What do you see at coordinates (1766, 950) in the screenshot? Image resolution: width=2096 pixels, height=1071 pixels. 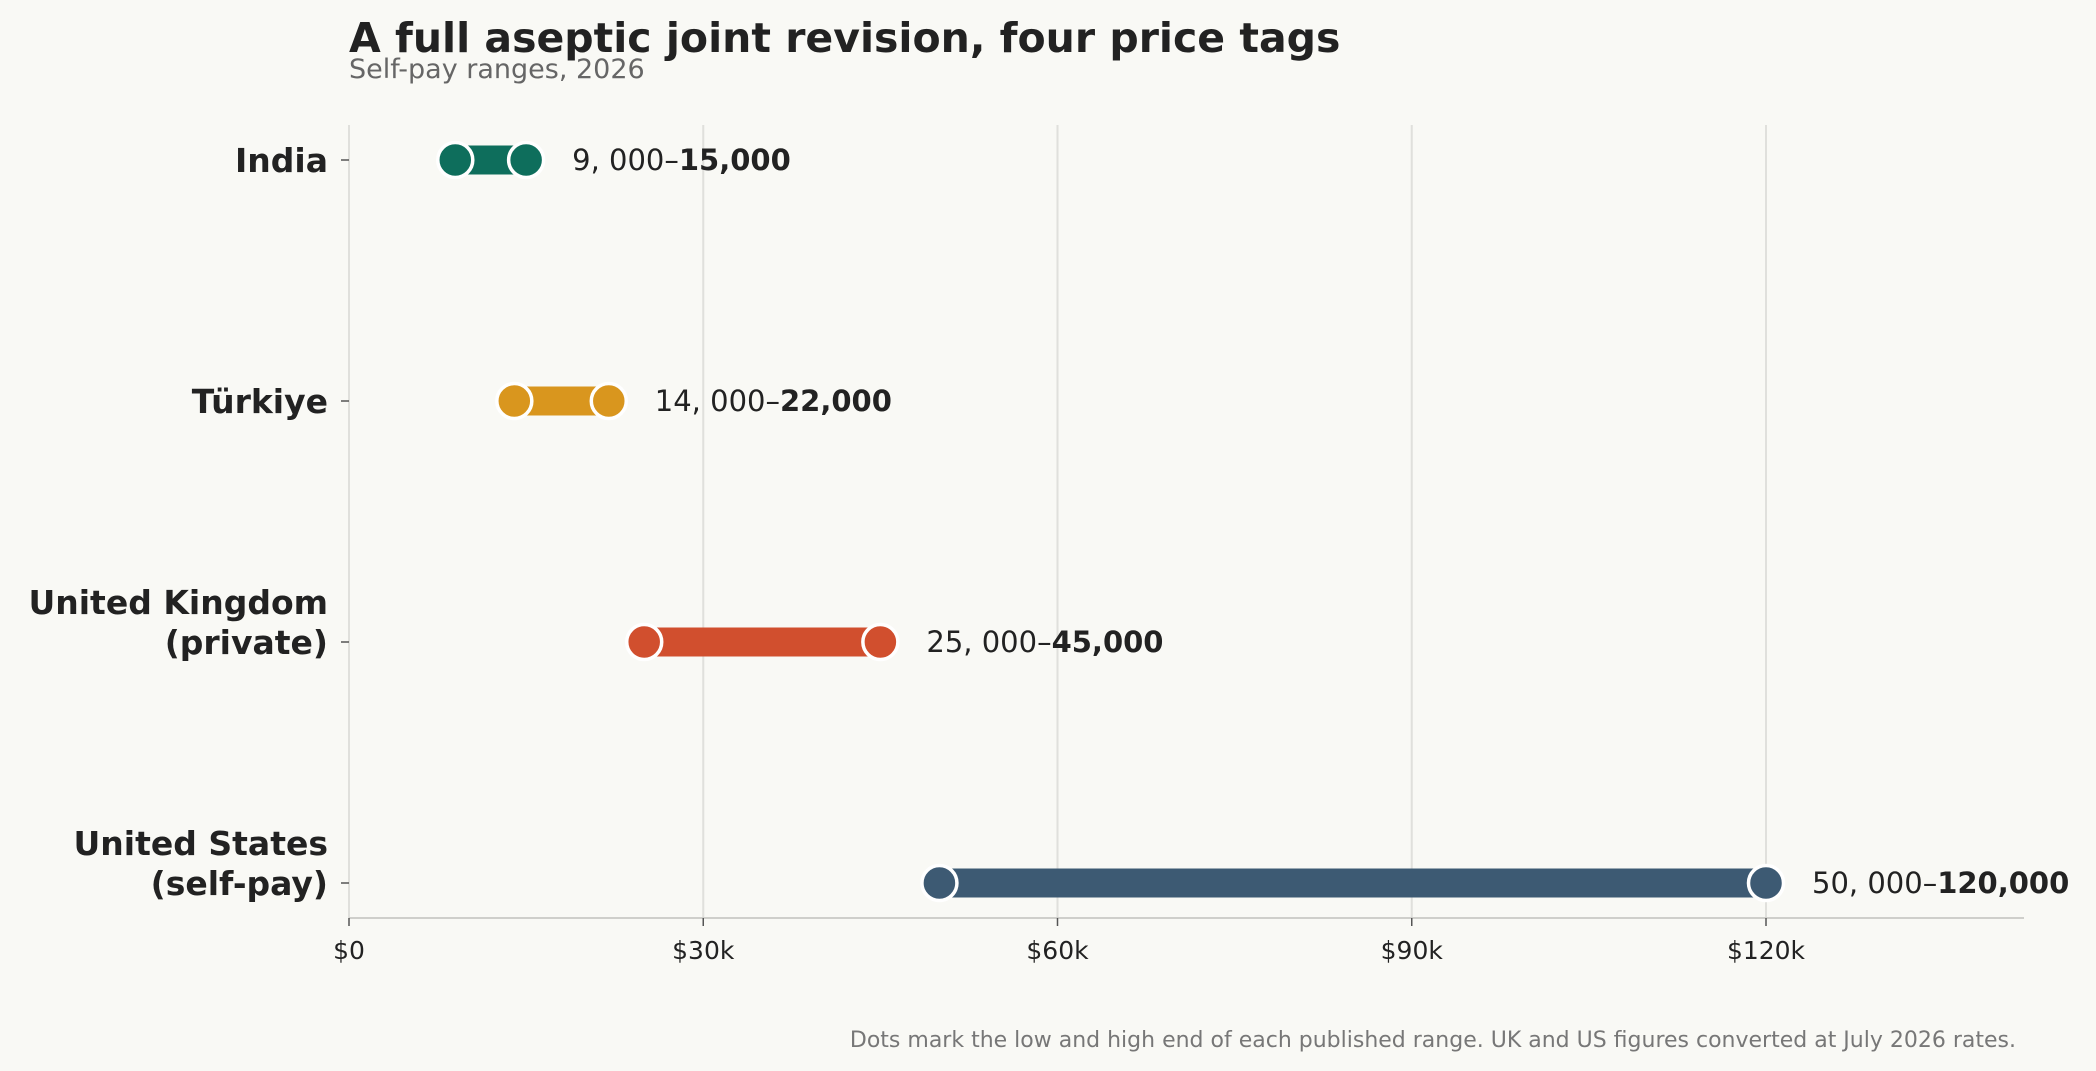 I see `x-tick-label: $120k` at bounding box center [1766, 950].